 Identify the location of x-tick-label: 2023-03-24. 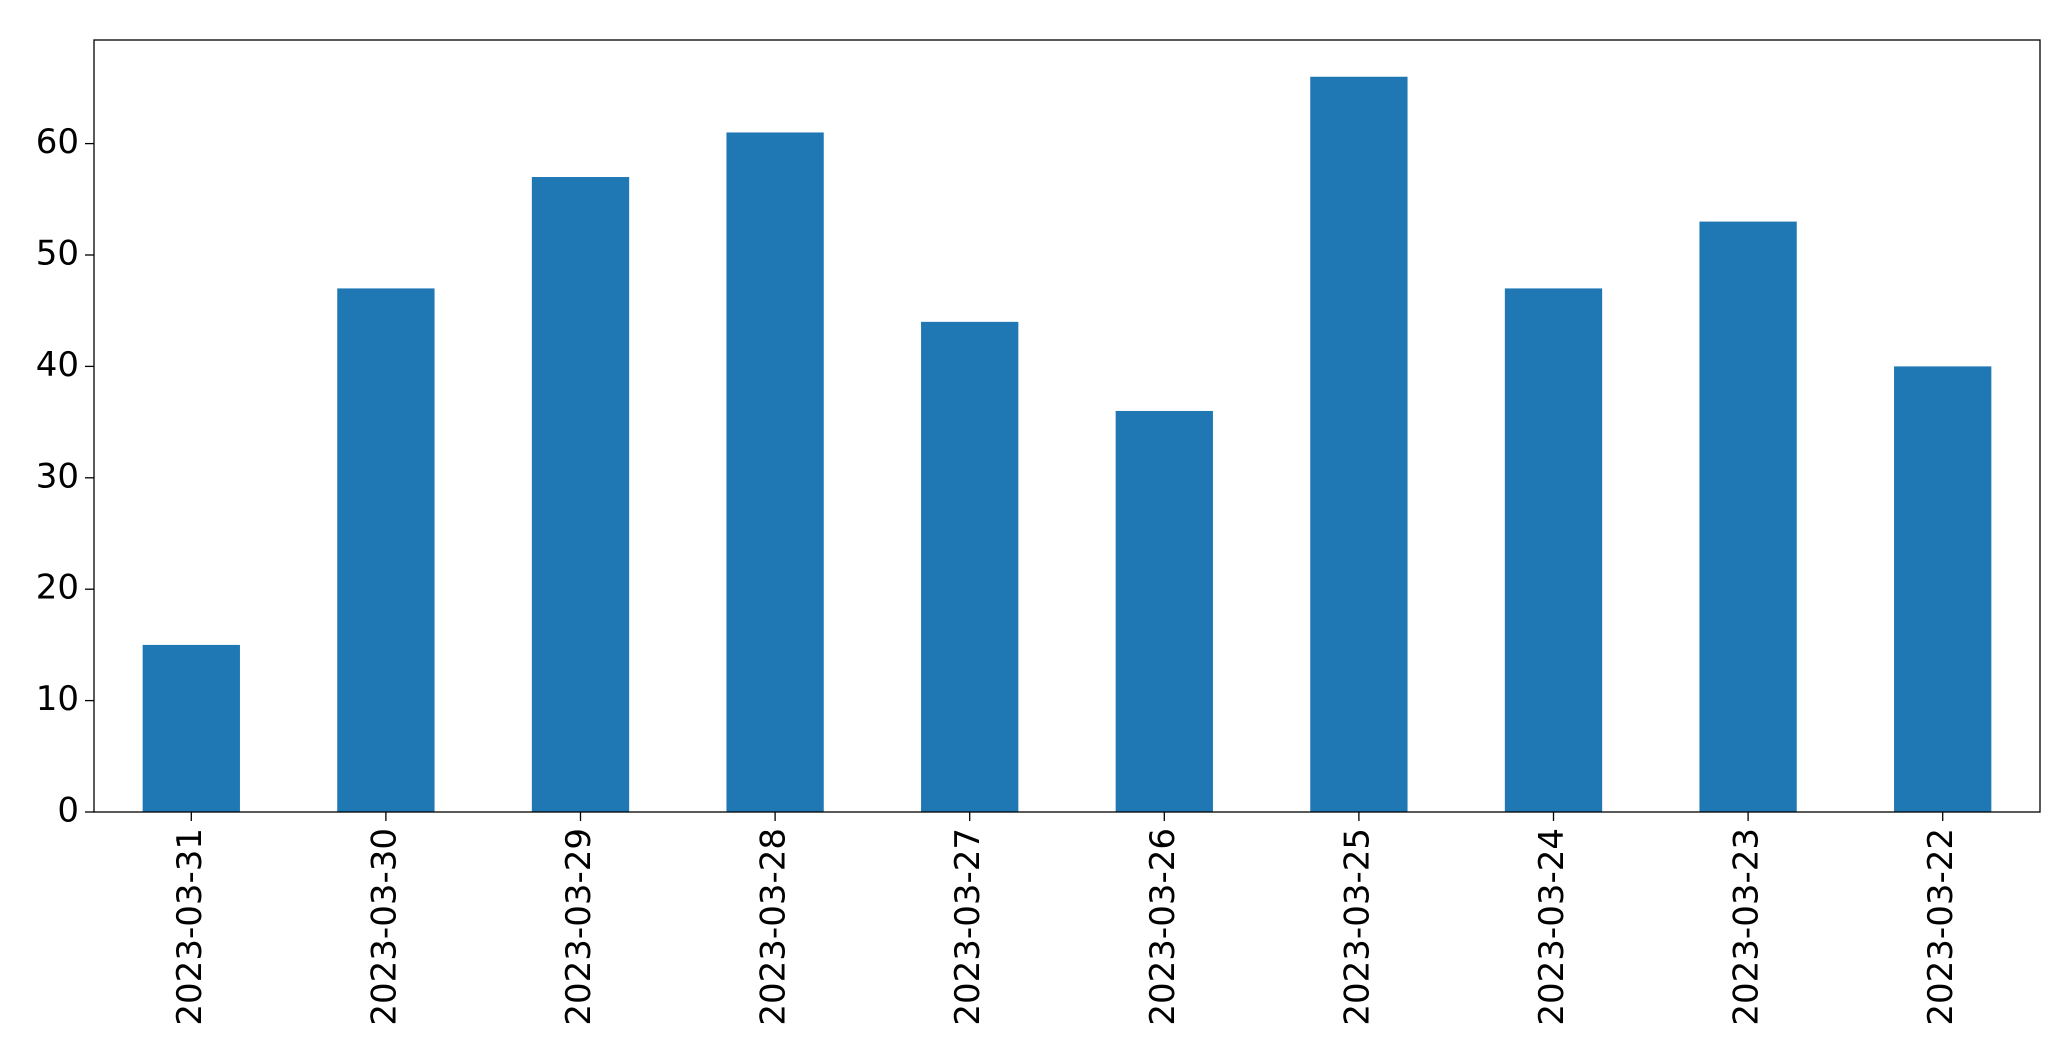
(1552, 927).